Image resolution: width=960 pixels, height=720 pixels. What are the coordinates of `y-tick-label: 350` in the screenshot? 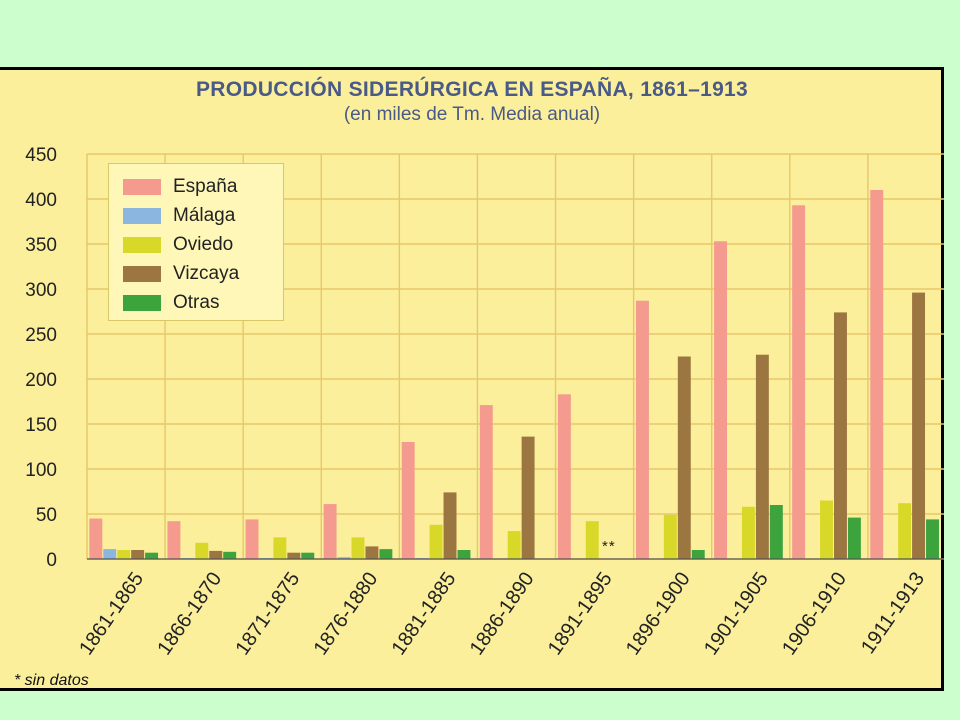 It's located at (41, 245).